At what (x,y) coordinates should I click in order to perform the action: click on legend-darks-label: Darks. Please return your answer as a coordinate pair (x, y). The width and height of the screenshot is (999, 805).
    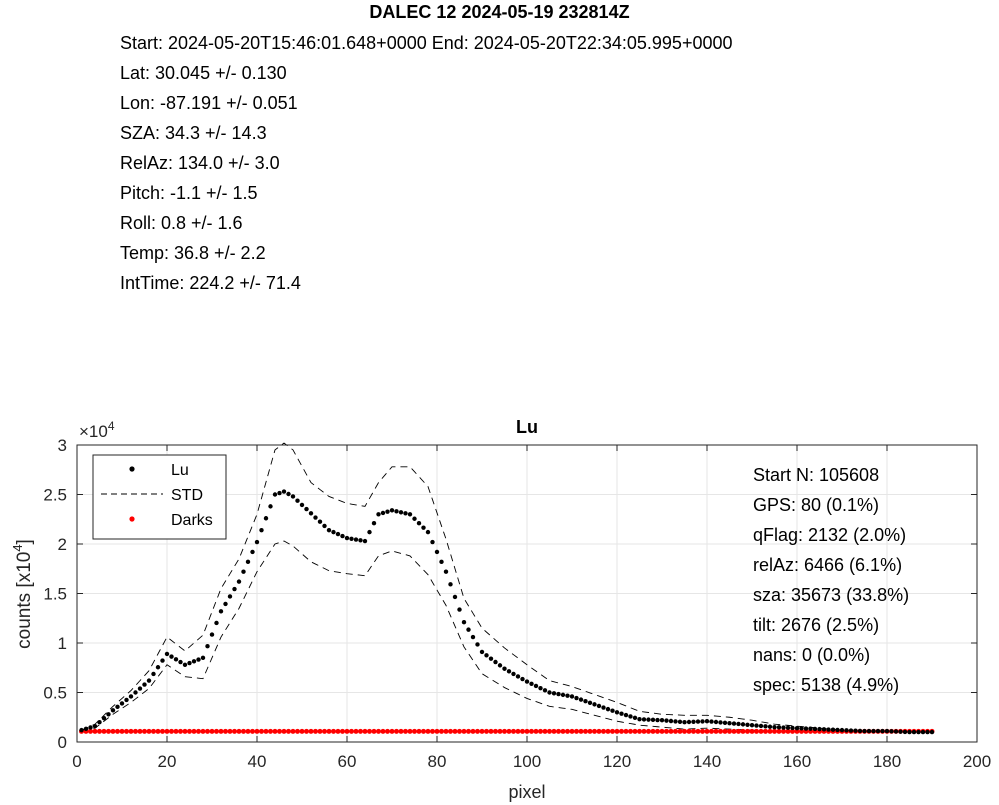
    Looking at the image, I should click on (192, 520).